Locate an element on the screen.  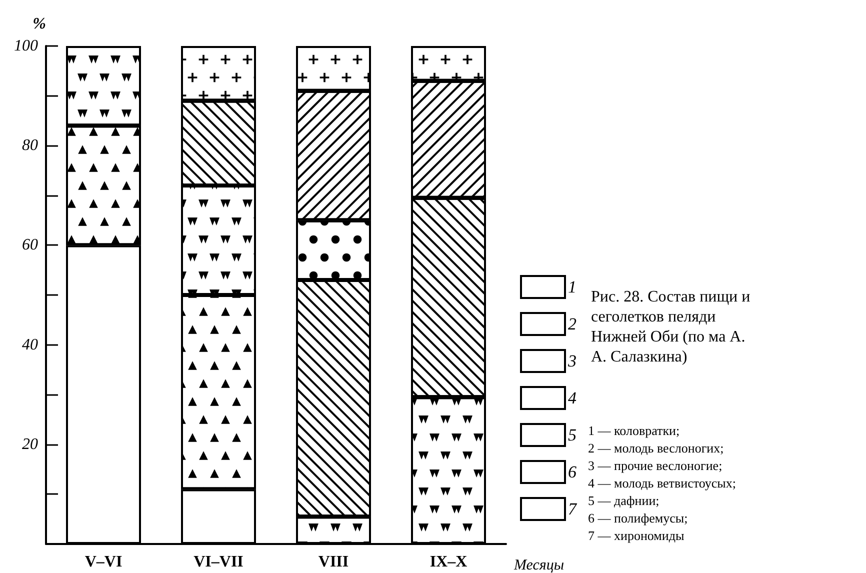
y-tick-label: 20 is located at coordinates (30, 444).